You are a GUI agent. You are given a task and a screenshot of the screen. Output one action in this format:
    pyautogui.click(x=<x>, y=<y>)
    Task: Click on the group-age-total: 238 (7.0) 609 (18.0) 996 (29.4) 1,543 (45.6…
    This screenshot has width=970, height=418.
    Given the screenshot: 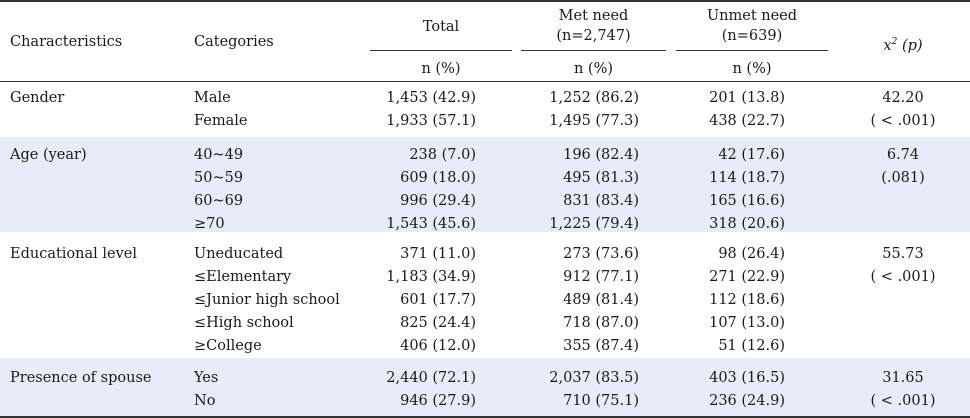 What is the action you would take?
    pyautogui.click(x=423, y=190)
    